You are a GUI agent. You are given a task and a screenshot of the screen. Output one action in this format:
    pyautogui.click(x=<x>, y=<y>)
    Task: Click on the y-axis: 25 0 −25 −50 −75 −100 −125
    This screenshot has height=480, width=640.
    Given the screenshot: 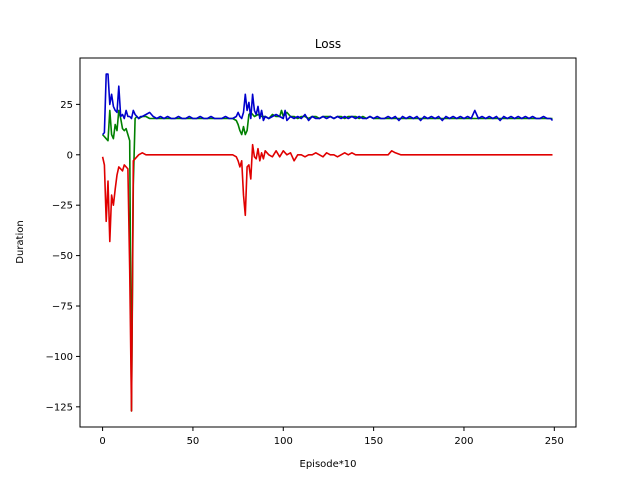 What is the action you would take?
    pyautogui.click(x=63, y=256)
    